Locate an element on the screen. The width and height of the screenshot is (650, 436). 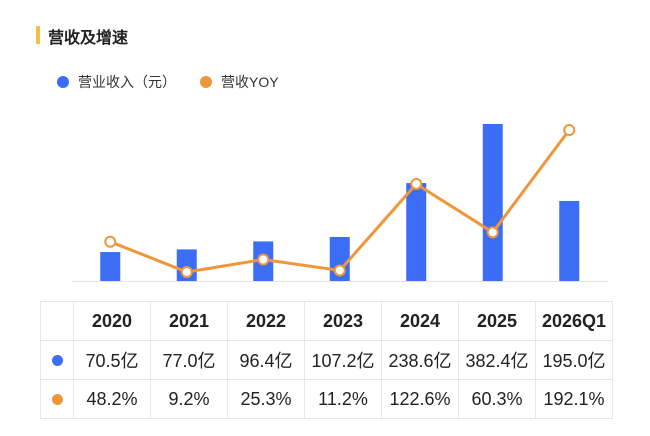
yoy-dot-icon is located at coordinates (57, 399).